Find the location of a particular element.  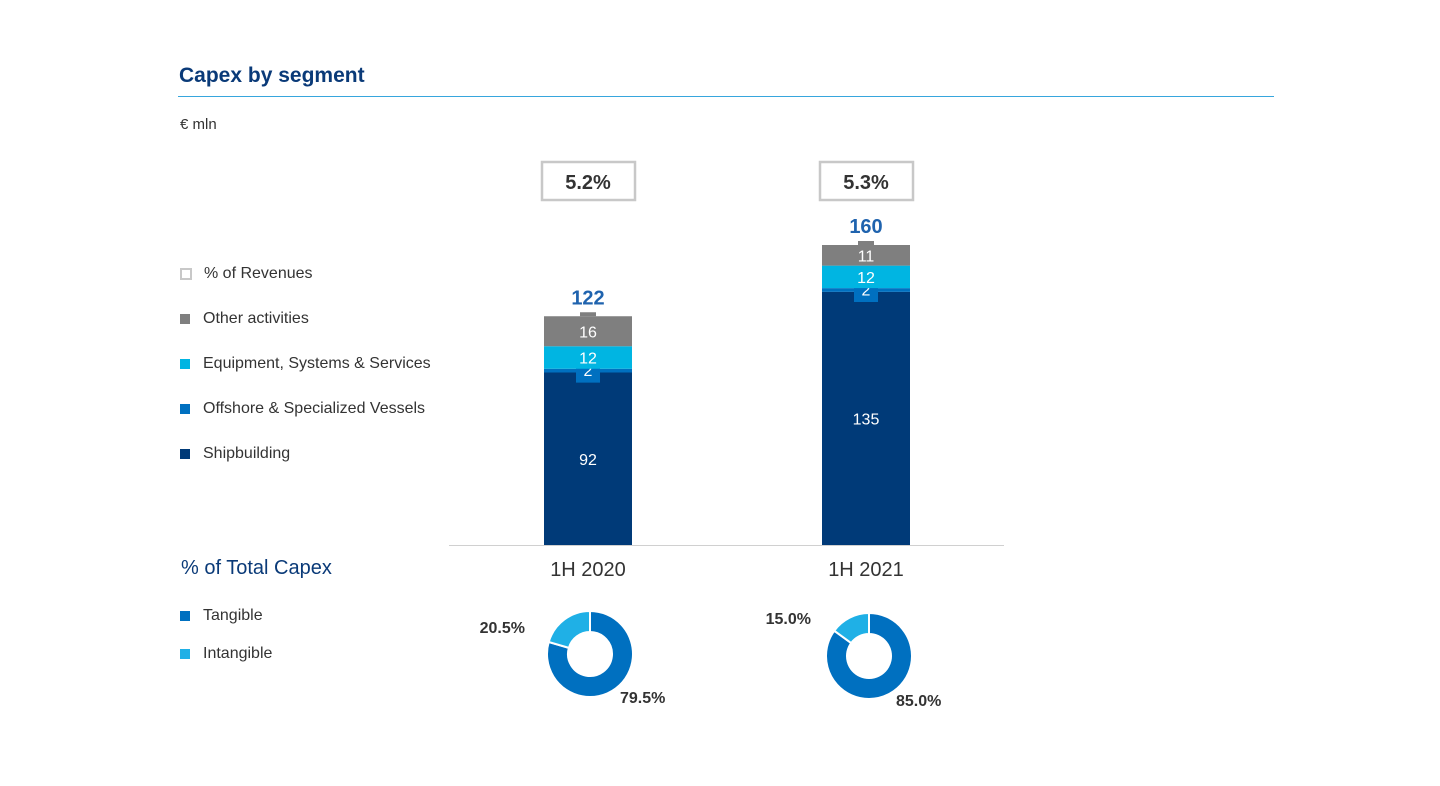

legend-item-equipment: Equipment, Systems & Services is located at coordinates (305, 364).